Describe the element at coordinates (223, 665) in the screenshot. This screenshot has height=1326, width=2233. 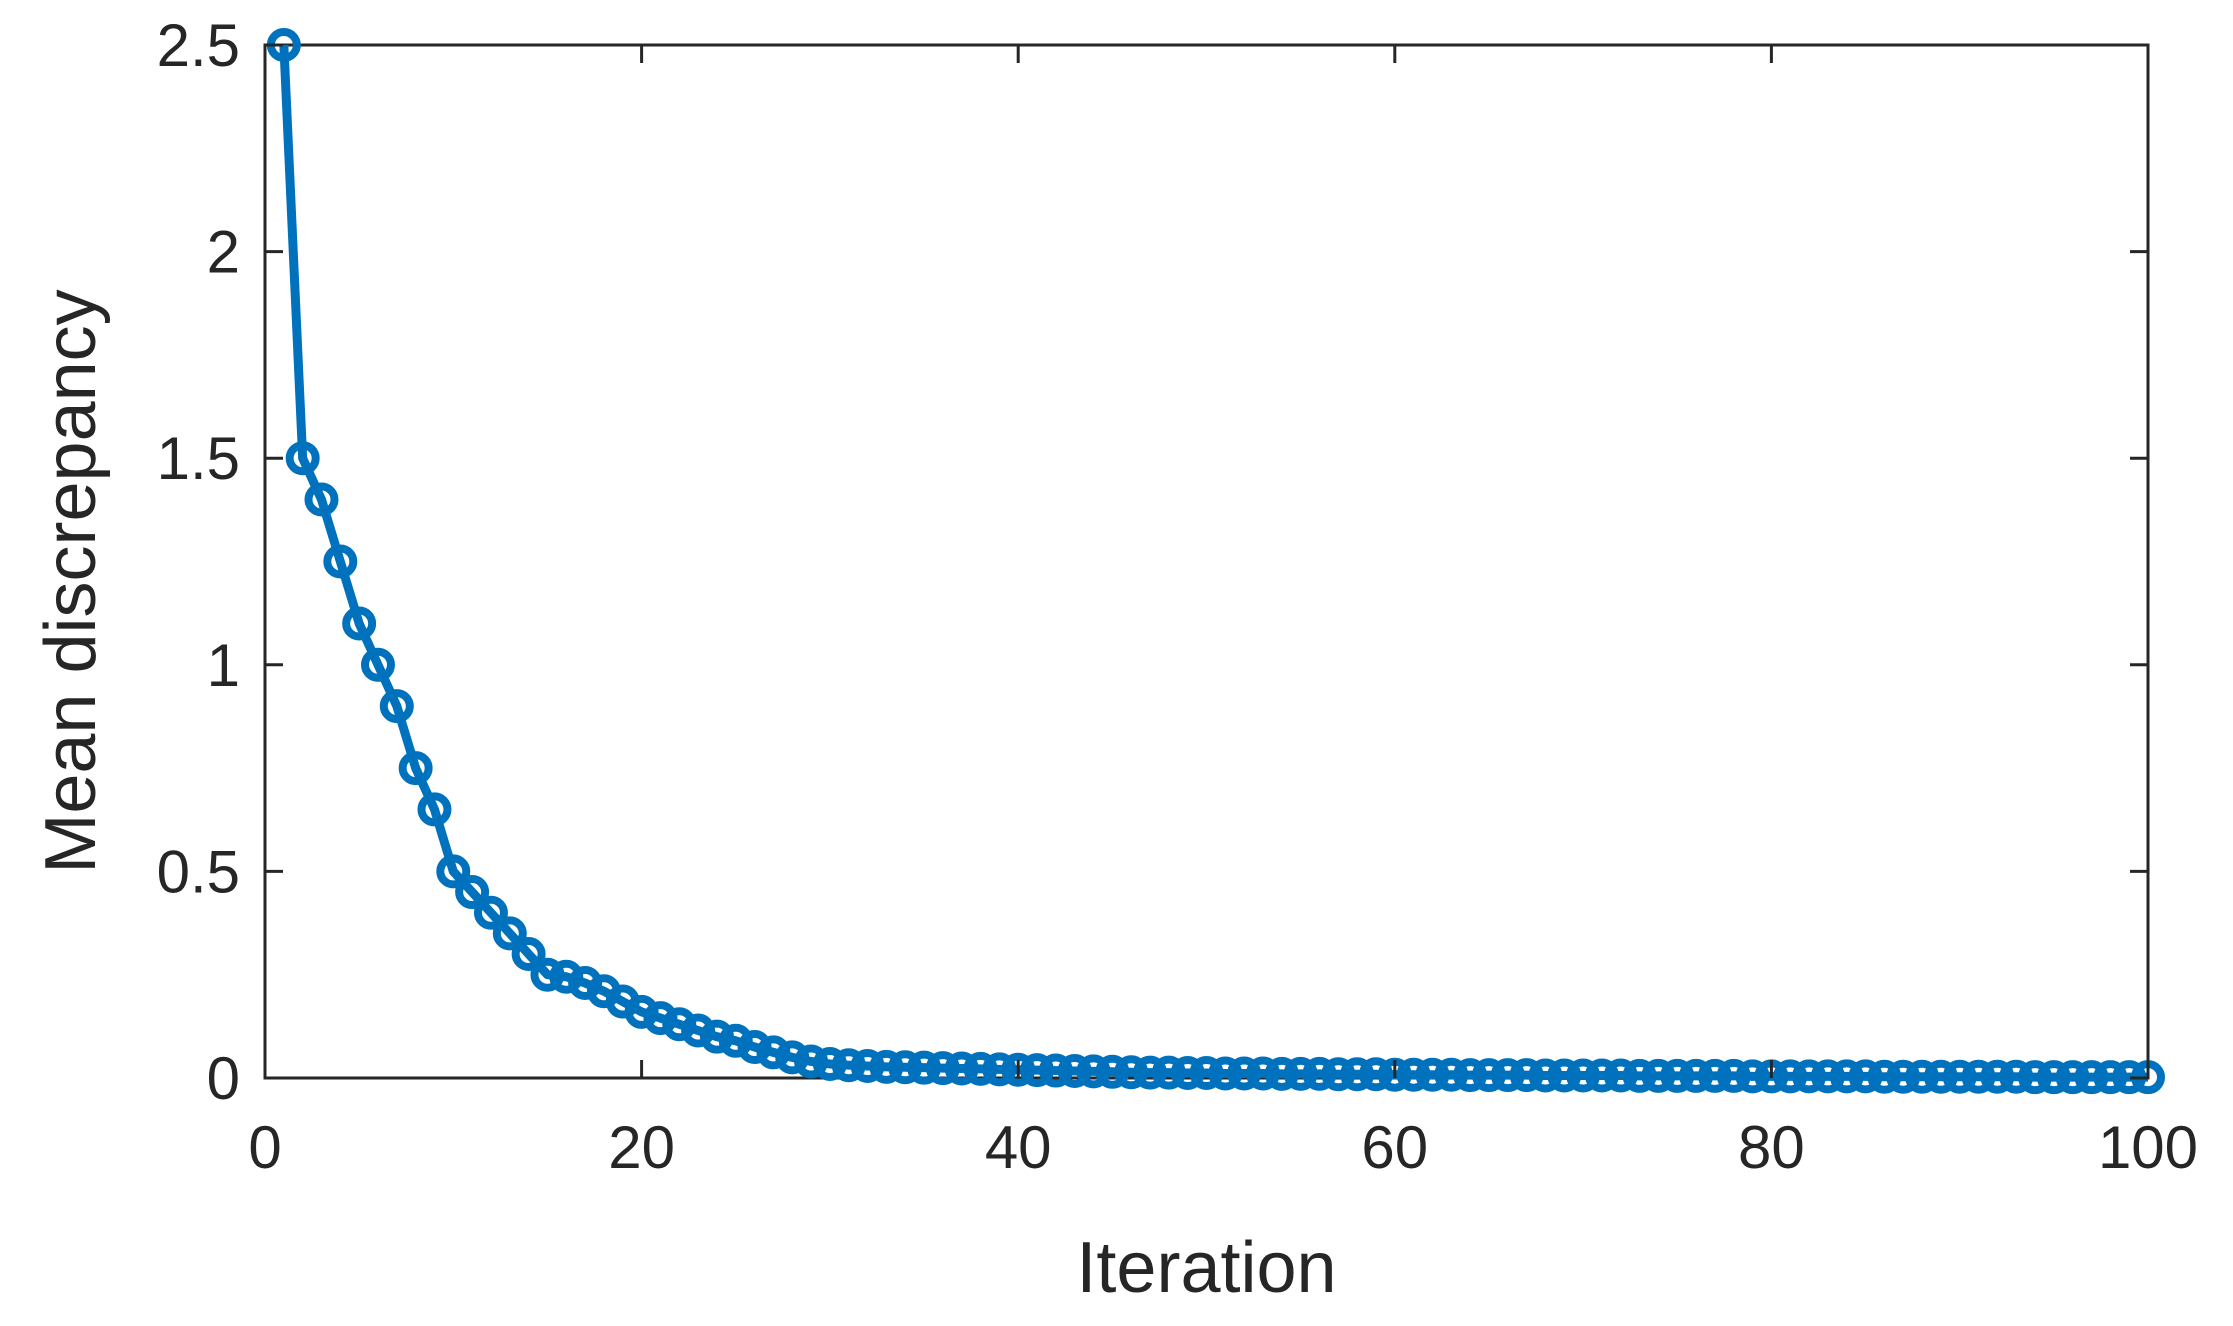
I see `y-tick-label: 1` at that location.